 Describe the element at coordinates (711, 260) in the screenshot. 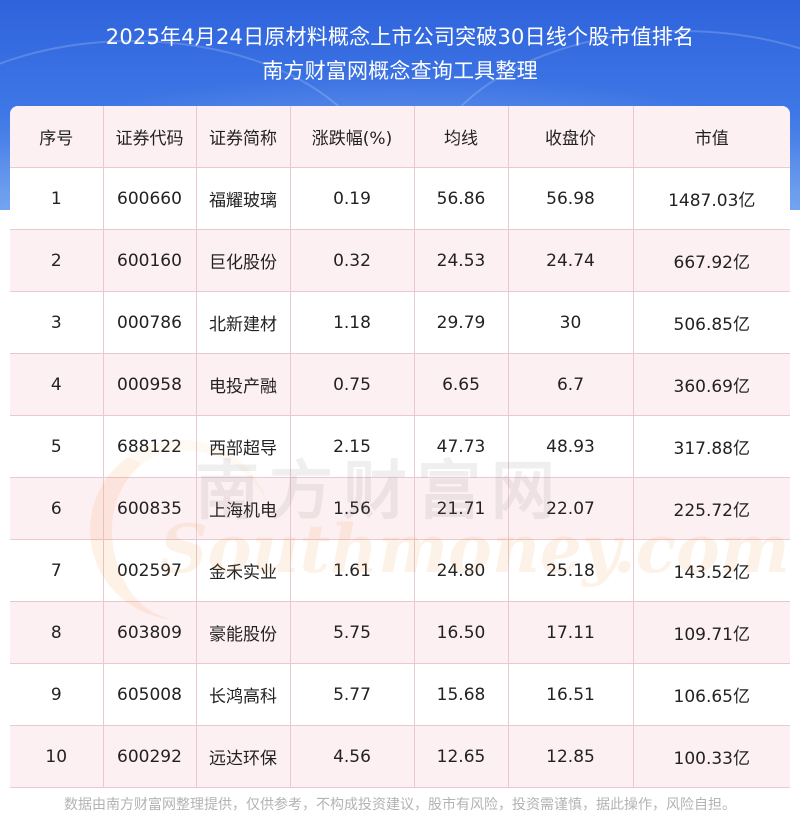

I see `table-cell: 667.92亿` at that location.